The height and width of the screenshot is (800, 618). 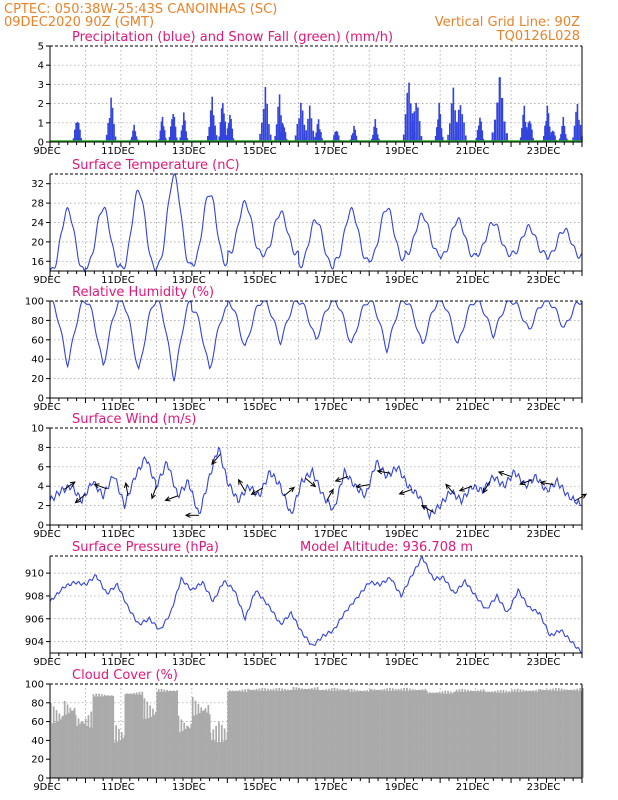 What do you see at coordinates (37, 722) in the screenshot?
I see `y-tick-label: 60` at bounding box center [37, 722].